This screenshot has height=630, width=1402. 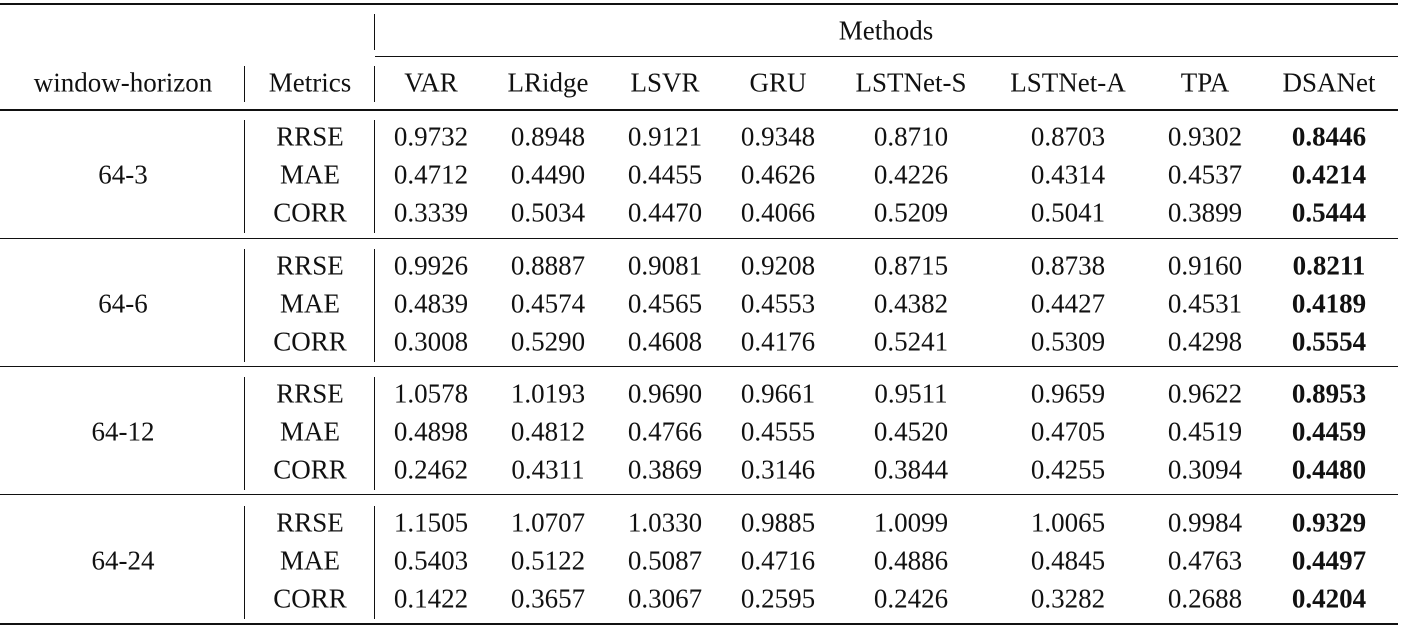 I want to click on table-cell: 0.8211, so click(x=1329, y=265).